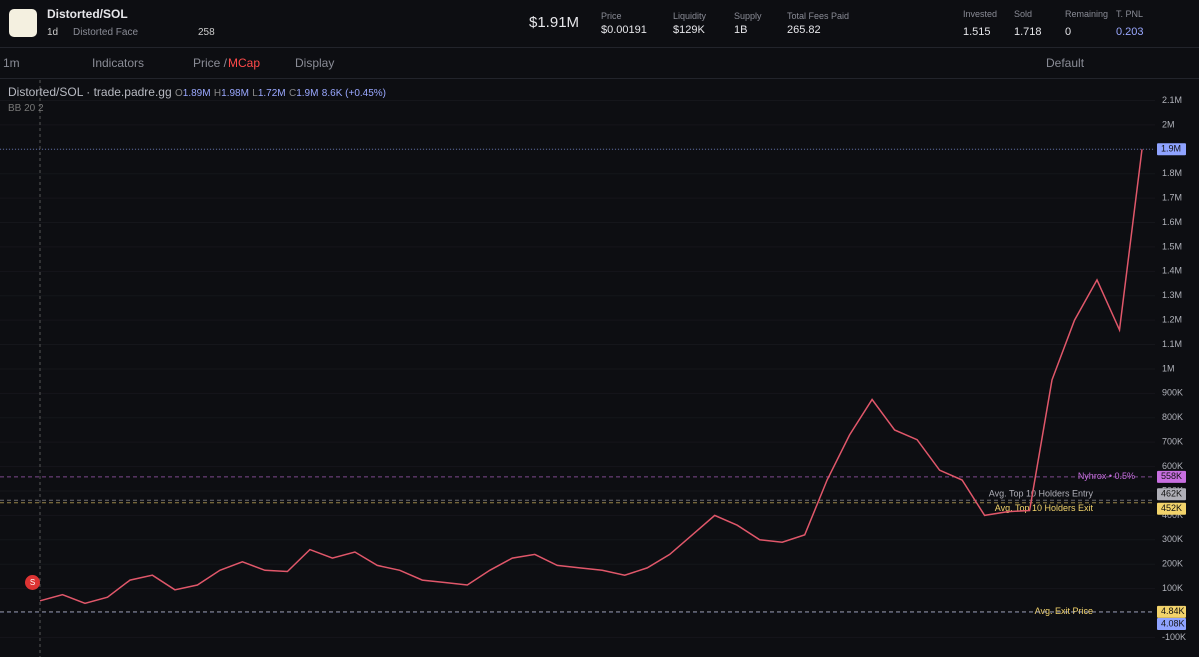 The height and width of the screenshot is (657, 1199). Describe the element at coordinates (307, 93) in the screenshot. I see `c-value: 1.9M` at that location.